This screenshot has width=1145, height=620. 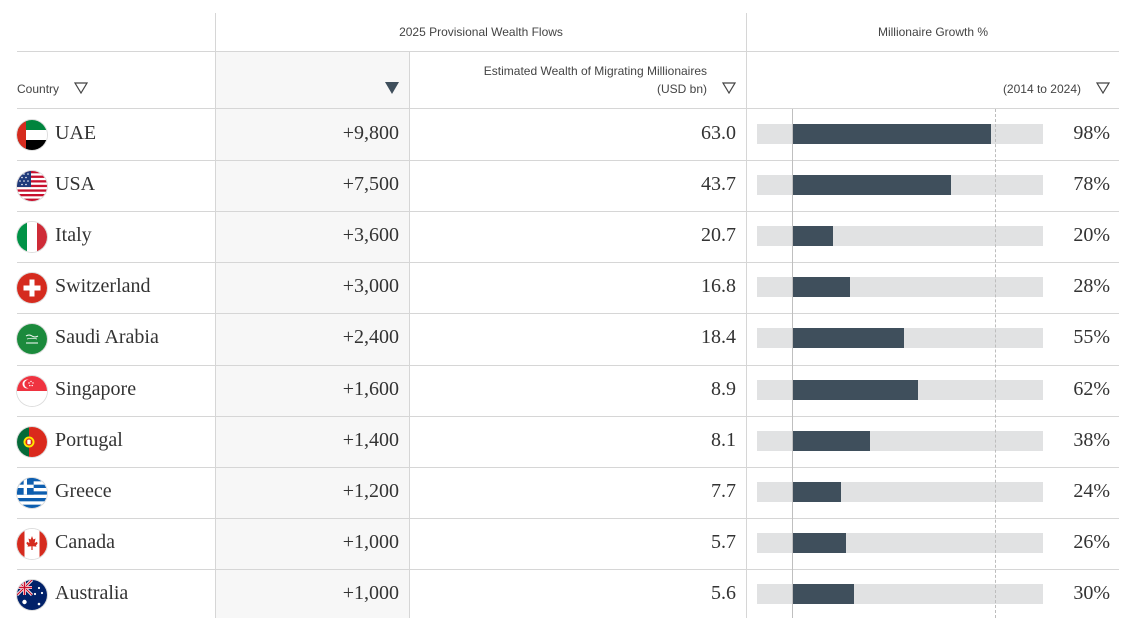 I want to click on estimated-wealth-value: 8.1, so click(x=723, y=439).